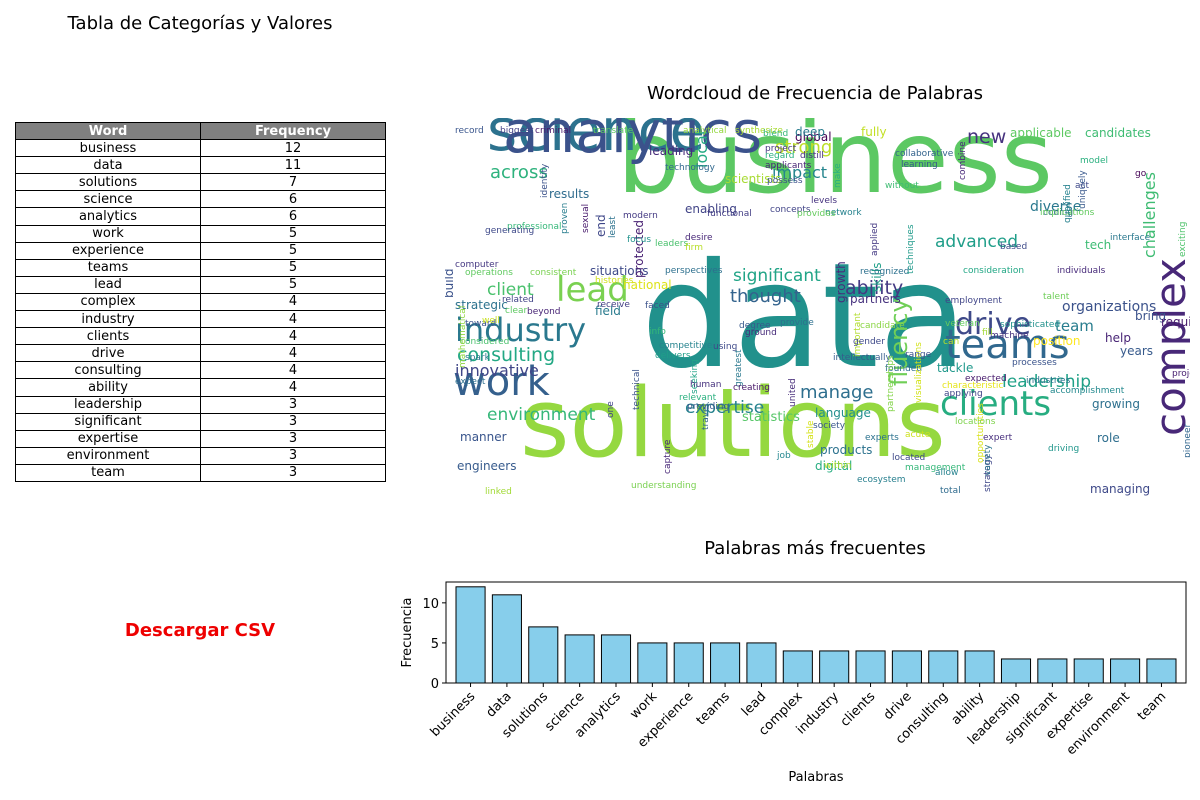 The width and height of the screenshot is (1200, 800). Describe the element at coordinates (1108, 438) in the screenshot. I see `wordcloud-word: role` at that location.